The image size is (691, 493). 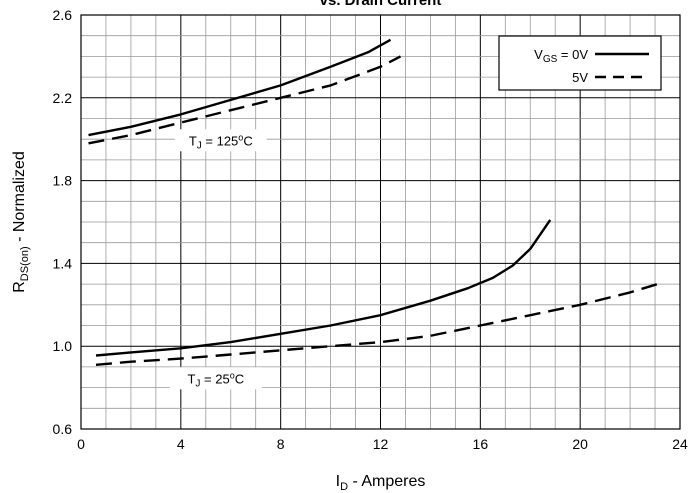 What do you see at coordinates (680, 444) in the screenshot?
I see `x-tick-label: 24` at bounding box center [680, 444].